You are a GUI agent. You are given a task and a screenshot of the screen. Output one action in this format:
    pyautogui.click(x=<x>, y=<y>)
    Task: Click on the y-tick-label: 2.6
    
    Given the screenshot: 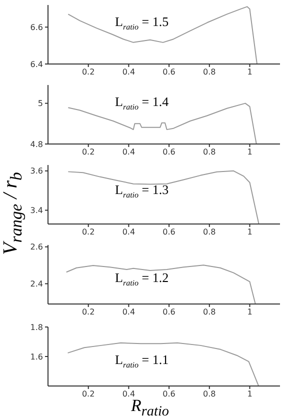 What is the action you would take?
    pyautogui.click(x=36, y=247)
    